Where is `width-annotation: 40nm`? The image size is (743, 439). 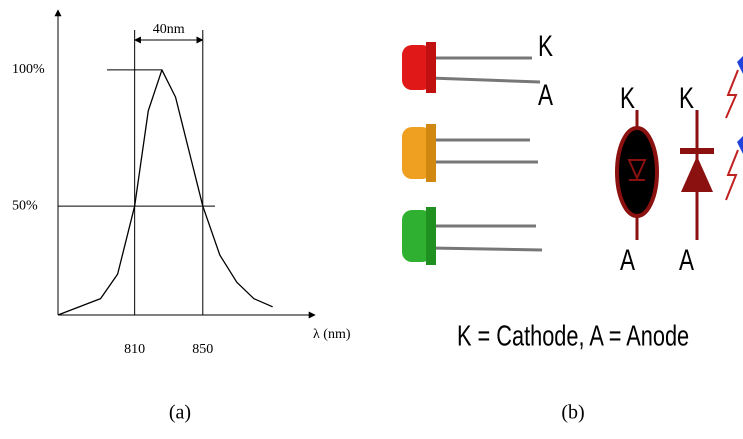
width-annotation: 40nm is located at coordinates (169, 29).